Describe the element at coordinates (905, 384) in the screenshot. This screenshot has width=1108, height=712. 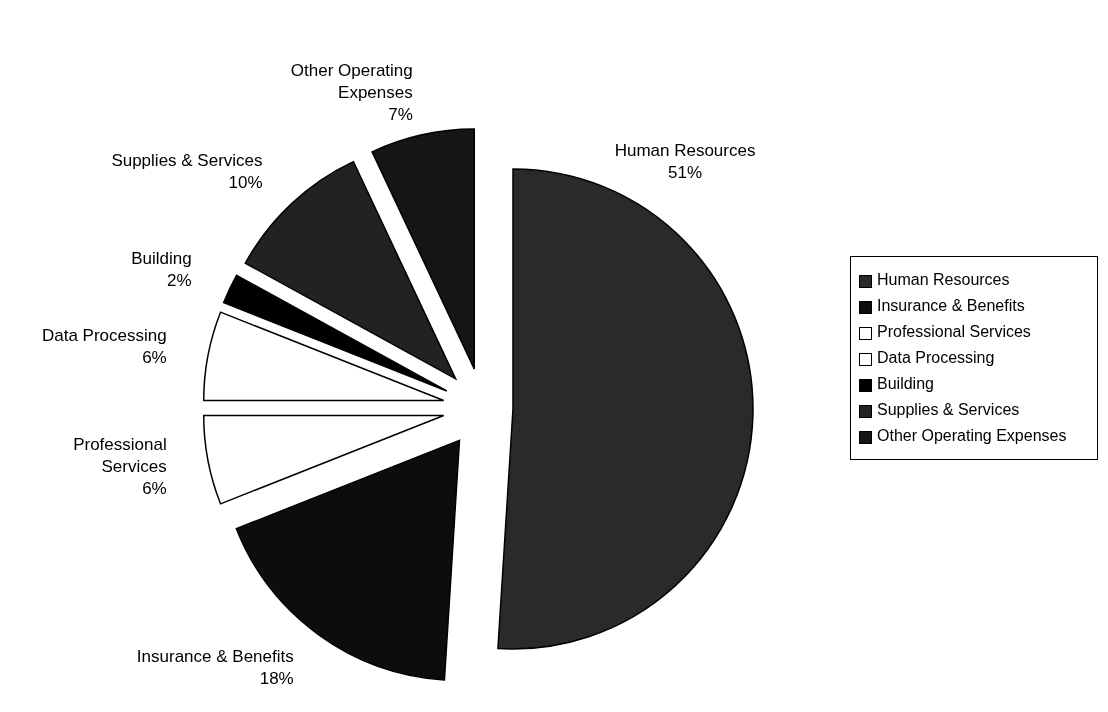
I see `legend-label: Building` at that location.